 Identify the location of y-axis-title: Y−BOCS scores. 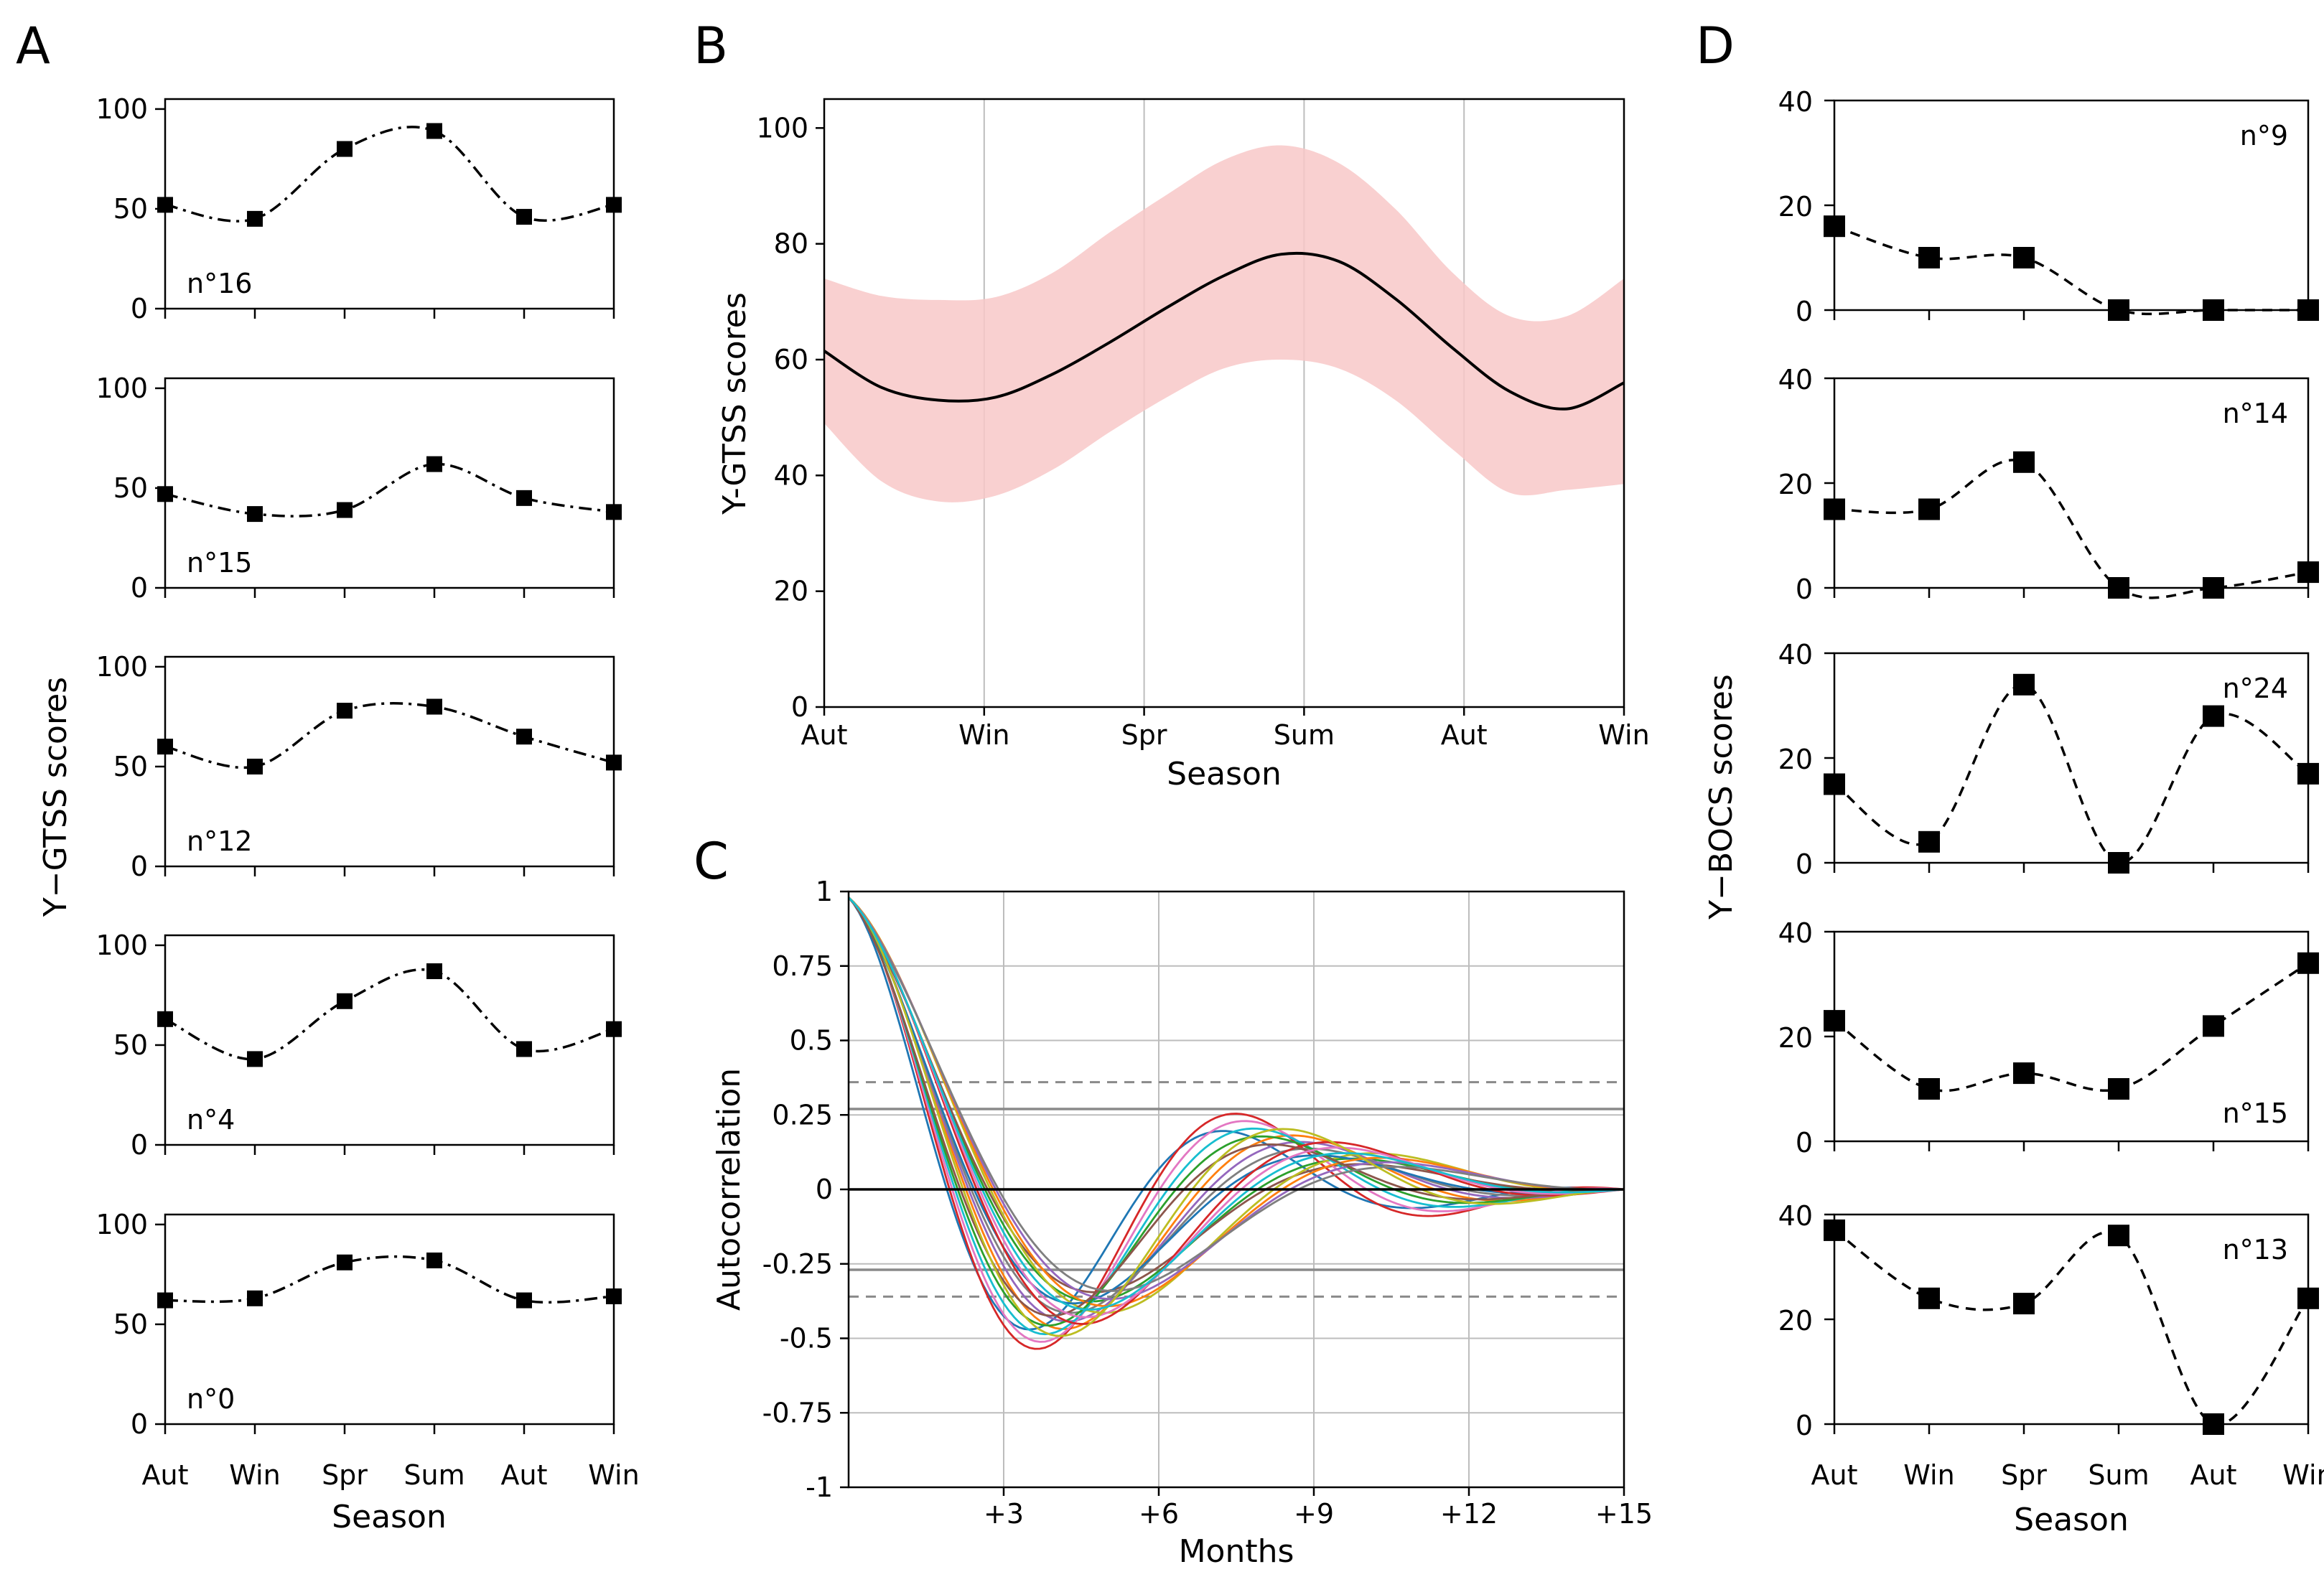
(1721, 797).